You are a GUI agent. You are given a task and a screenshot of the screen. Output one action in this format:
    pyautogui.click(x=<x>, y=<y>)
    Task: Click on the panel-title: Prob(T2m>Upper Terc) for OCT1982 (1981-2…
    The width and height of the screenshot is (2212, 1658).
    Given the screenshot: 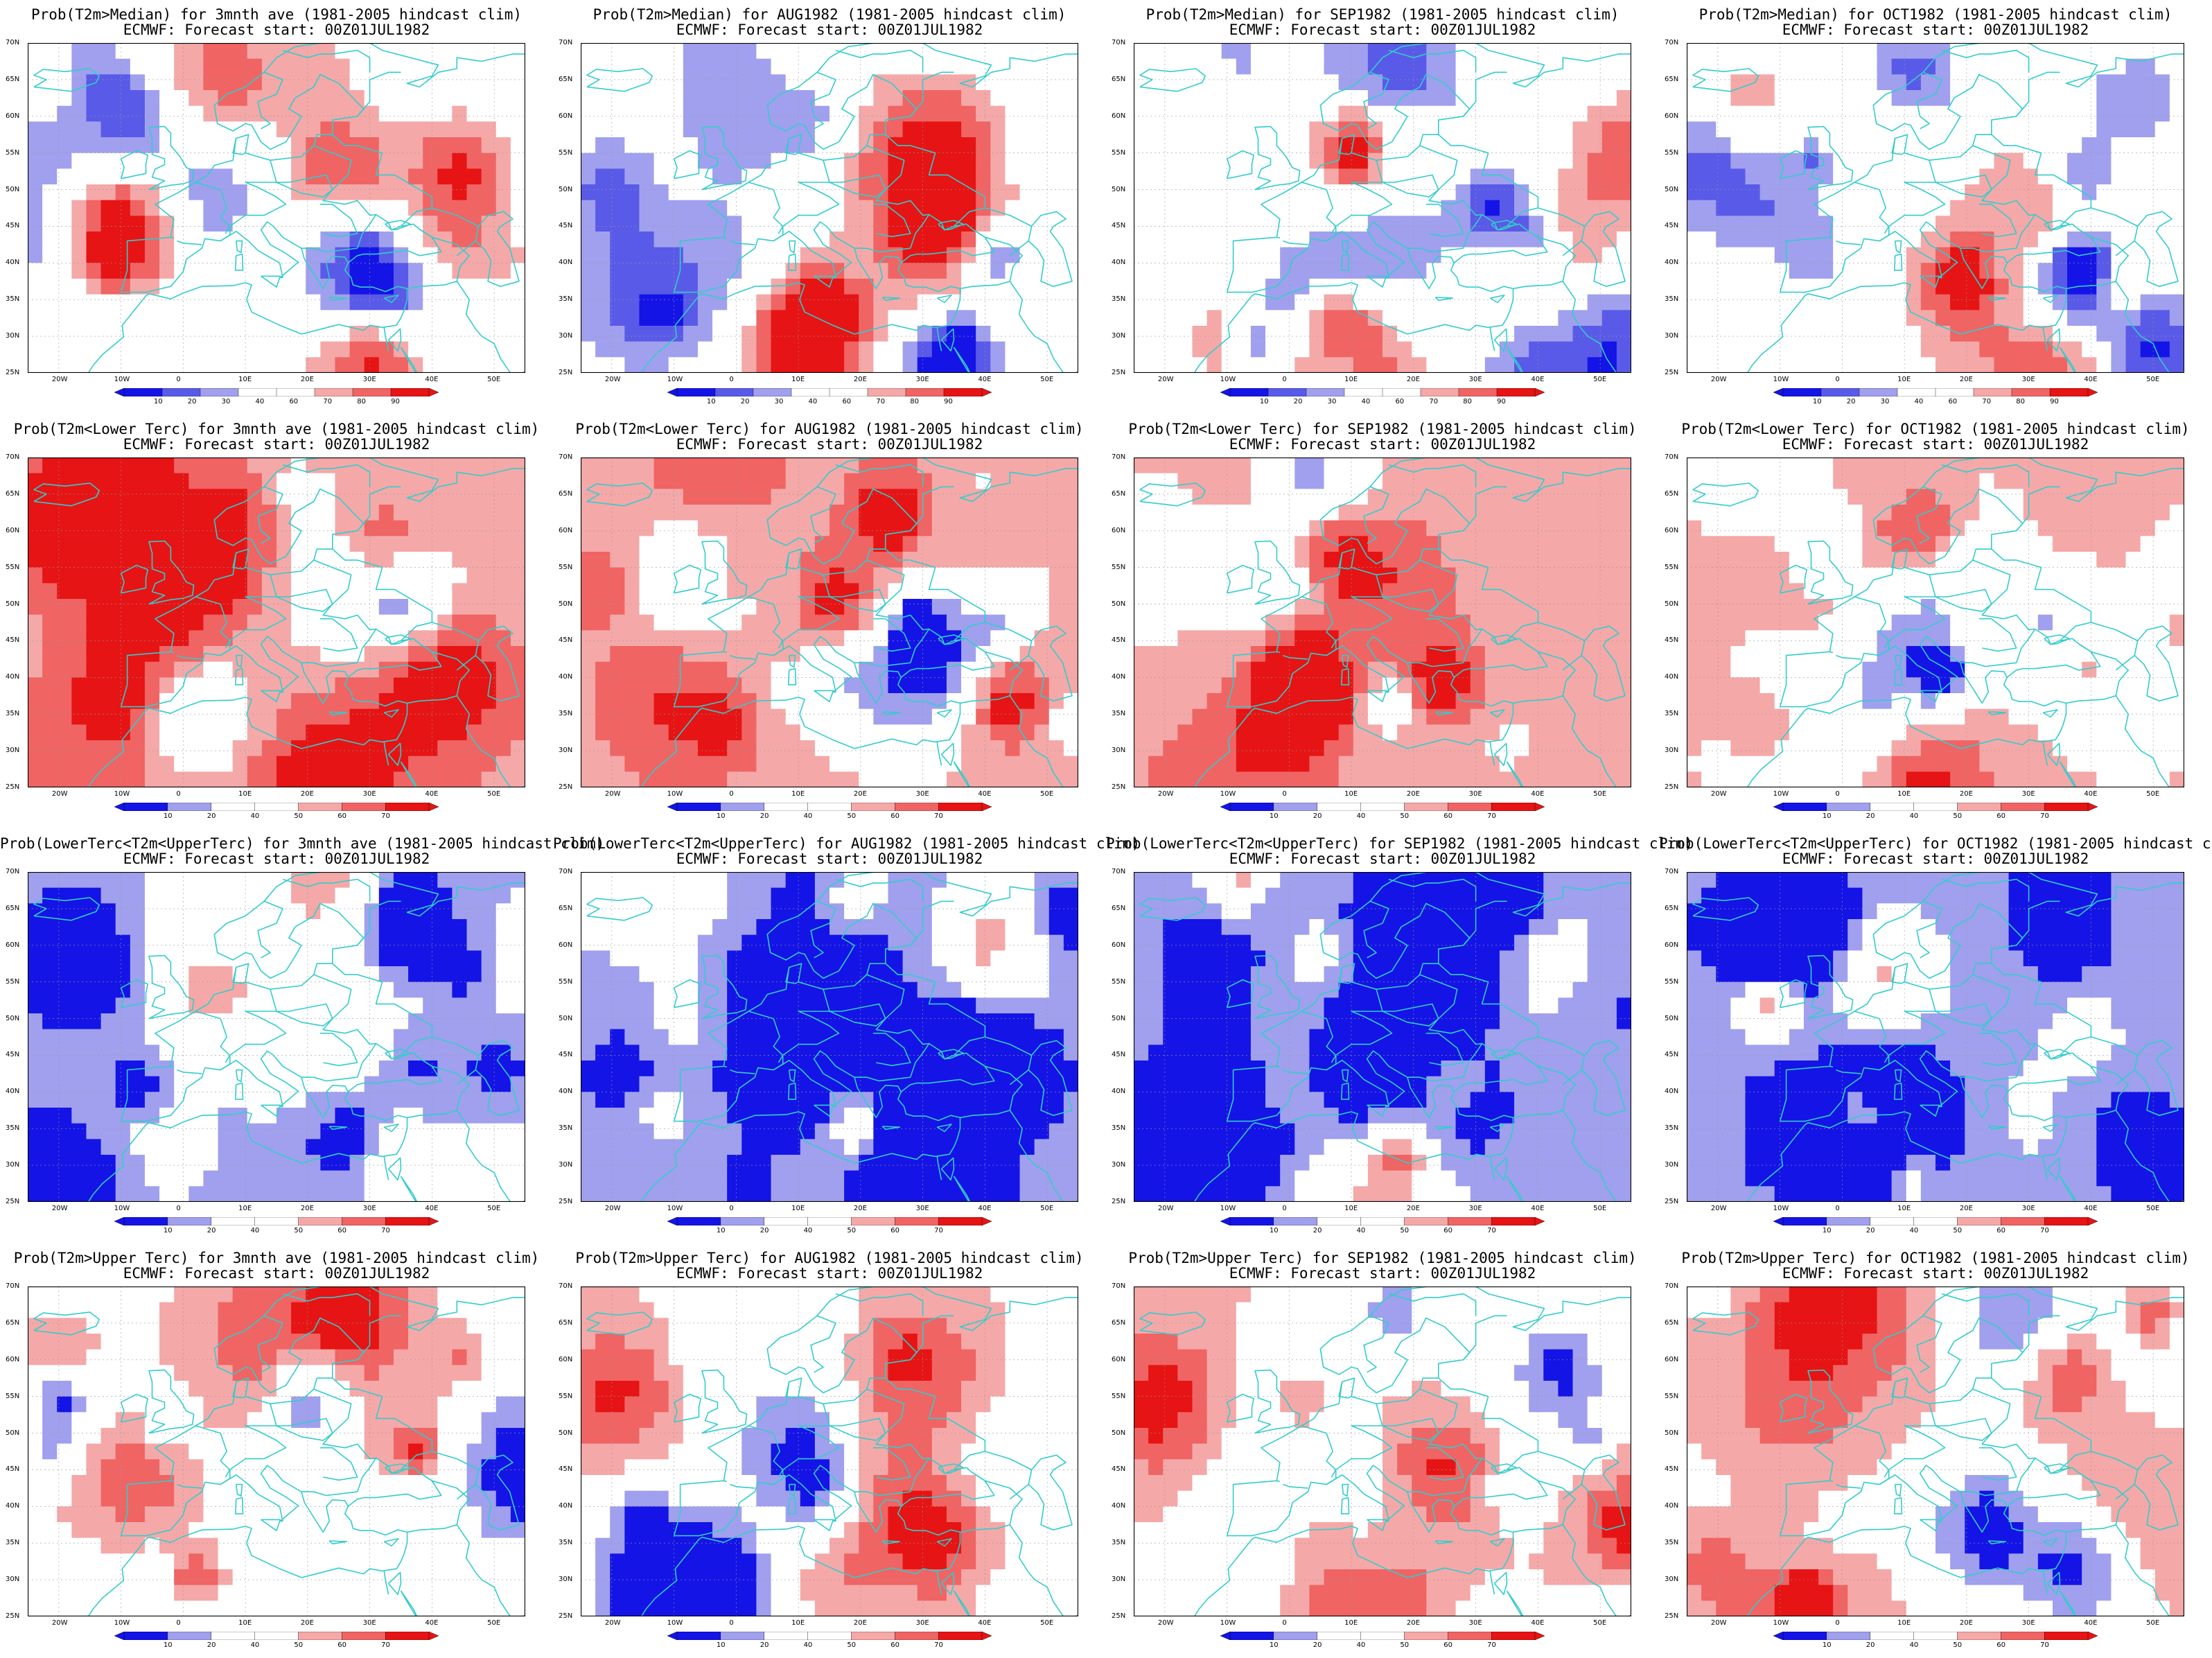 What is the action you would take?
    pyautogui.click(x=1936, y=1258)
    